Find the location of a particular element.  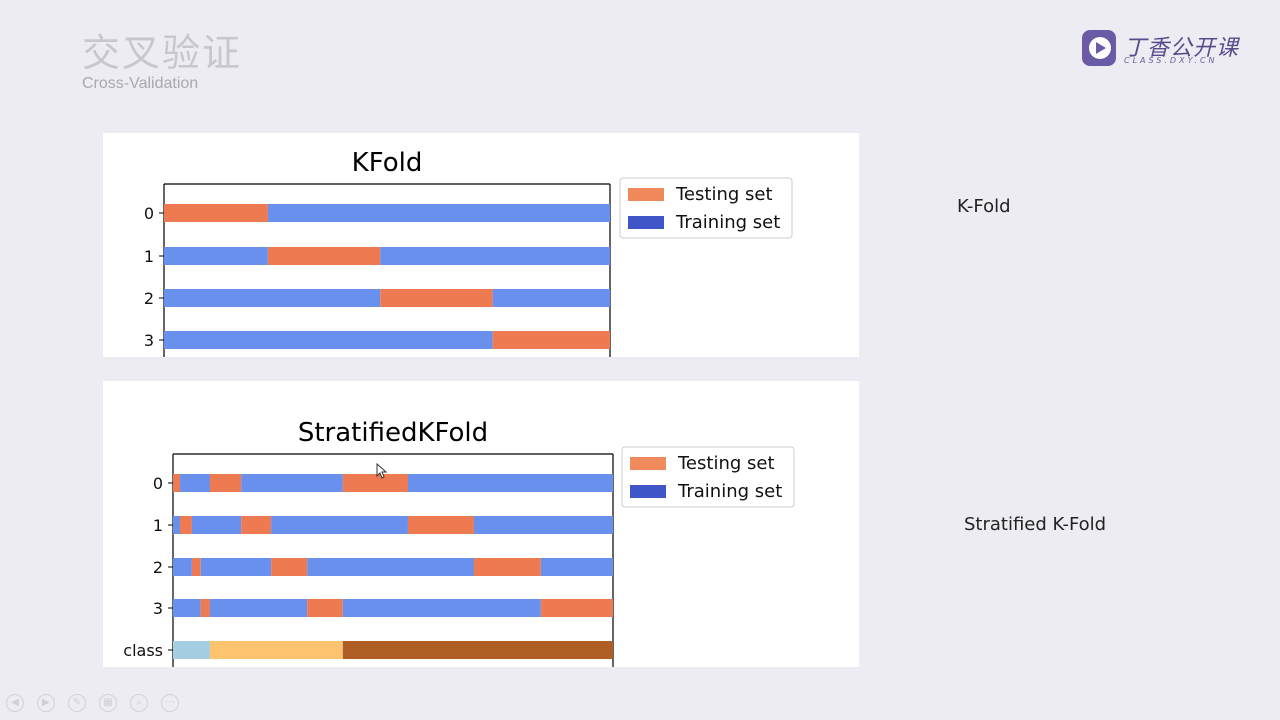

kfold-chart: KFold 0 1 2 3 Testing set Training set is located at coordinates (468, 252).